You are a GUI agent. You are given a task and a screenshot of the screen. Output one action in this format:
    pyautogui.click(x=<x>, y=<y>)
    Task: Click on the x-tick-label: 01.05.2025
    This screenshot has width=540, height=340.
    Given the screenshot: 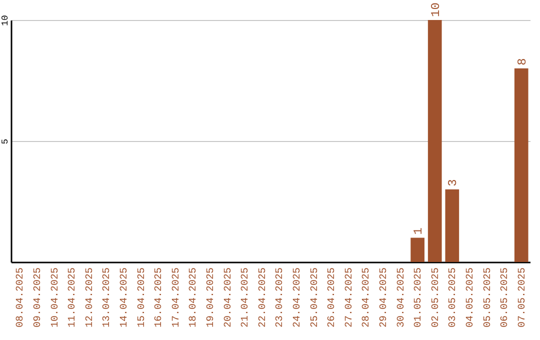 What is the action you would take?
    pyautogui.click(x=419, y=298)
    